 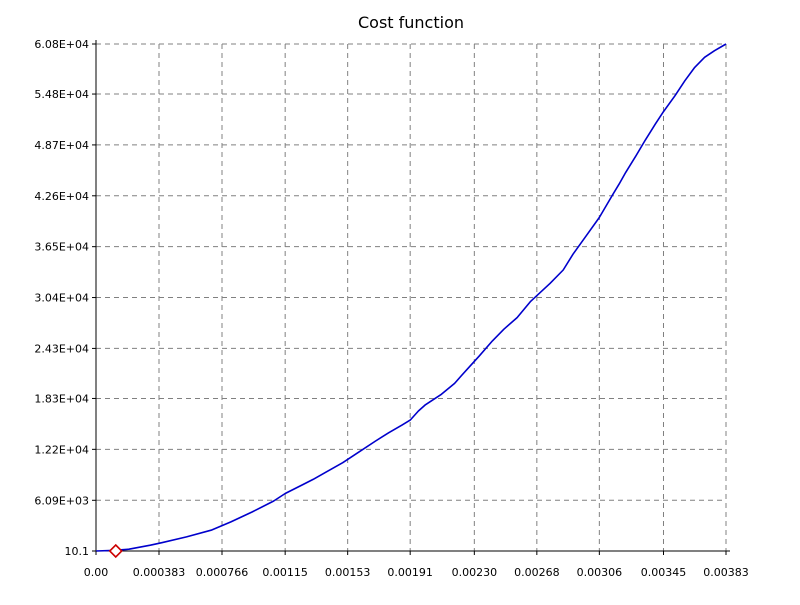 What do you see at coordinates (411, 22) in the screenshot?
I see `chart-title: Cost function` at bounding box center [411, 22].